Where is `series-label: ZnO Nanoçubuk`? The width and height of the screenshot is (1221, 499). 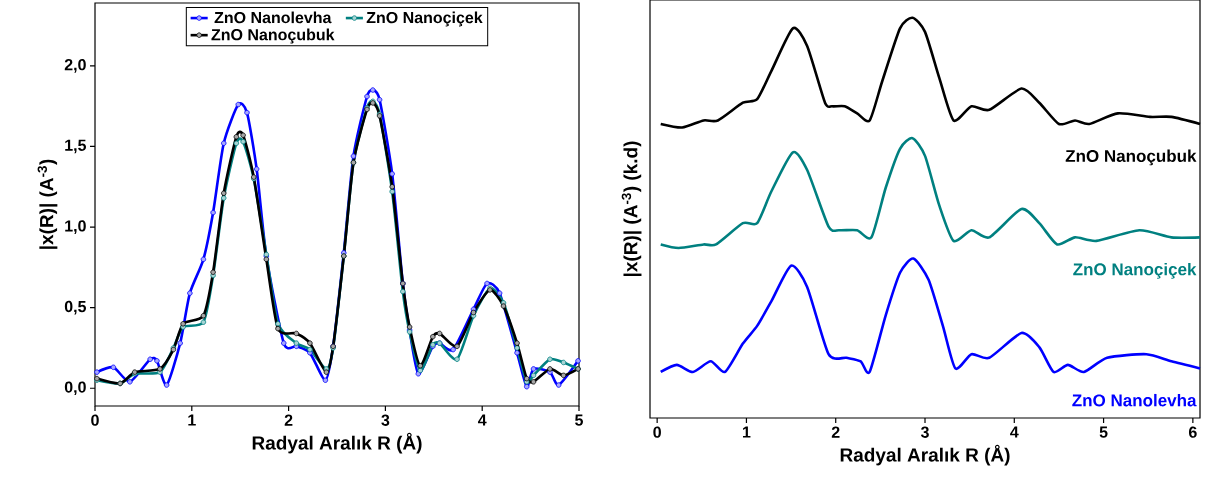 series-label: ZnO Nanoçubuk is located at coordinates (1131, 157).